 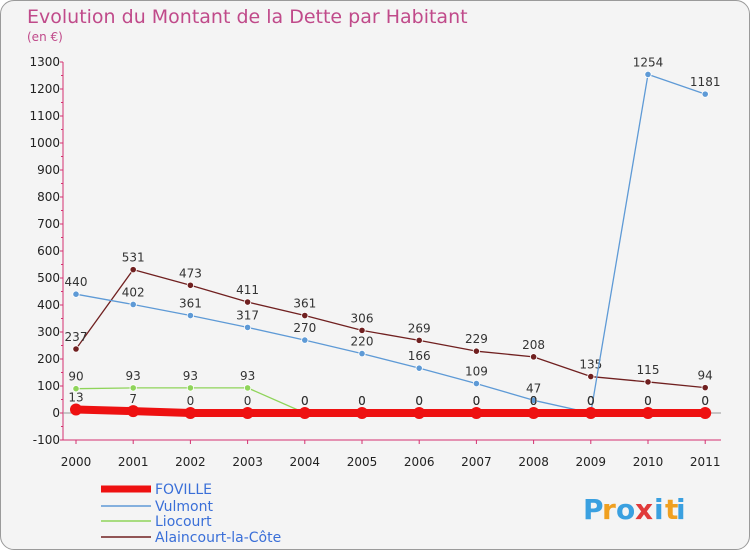 What do you see at coordinates (190, 376) in the screenshot?
I see `data-label: 93` at bounding box center [190, 376].